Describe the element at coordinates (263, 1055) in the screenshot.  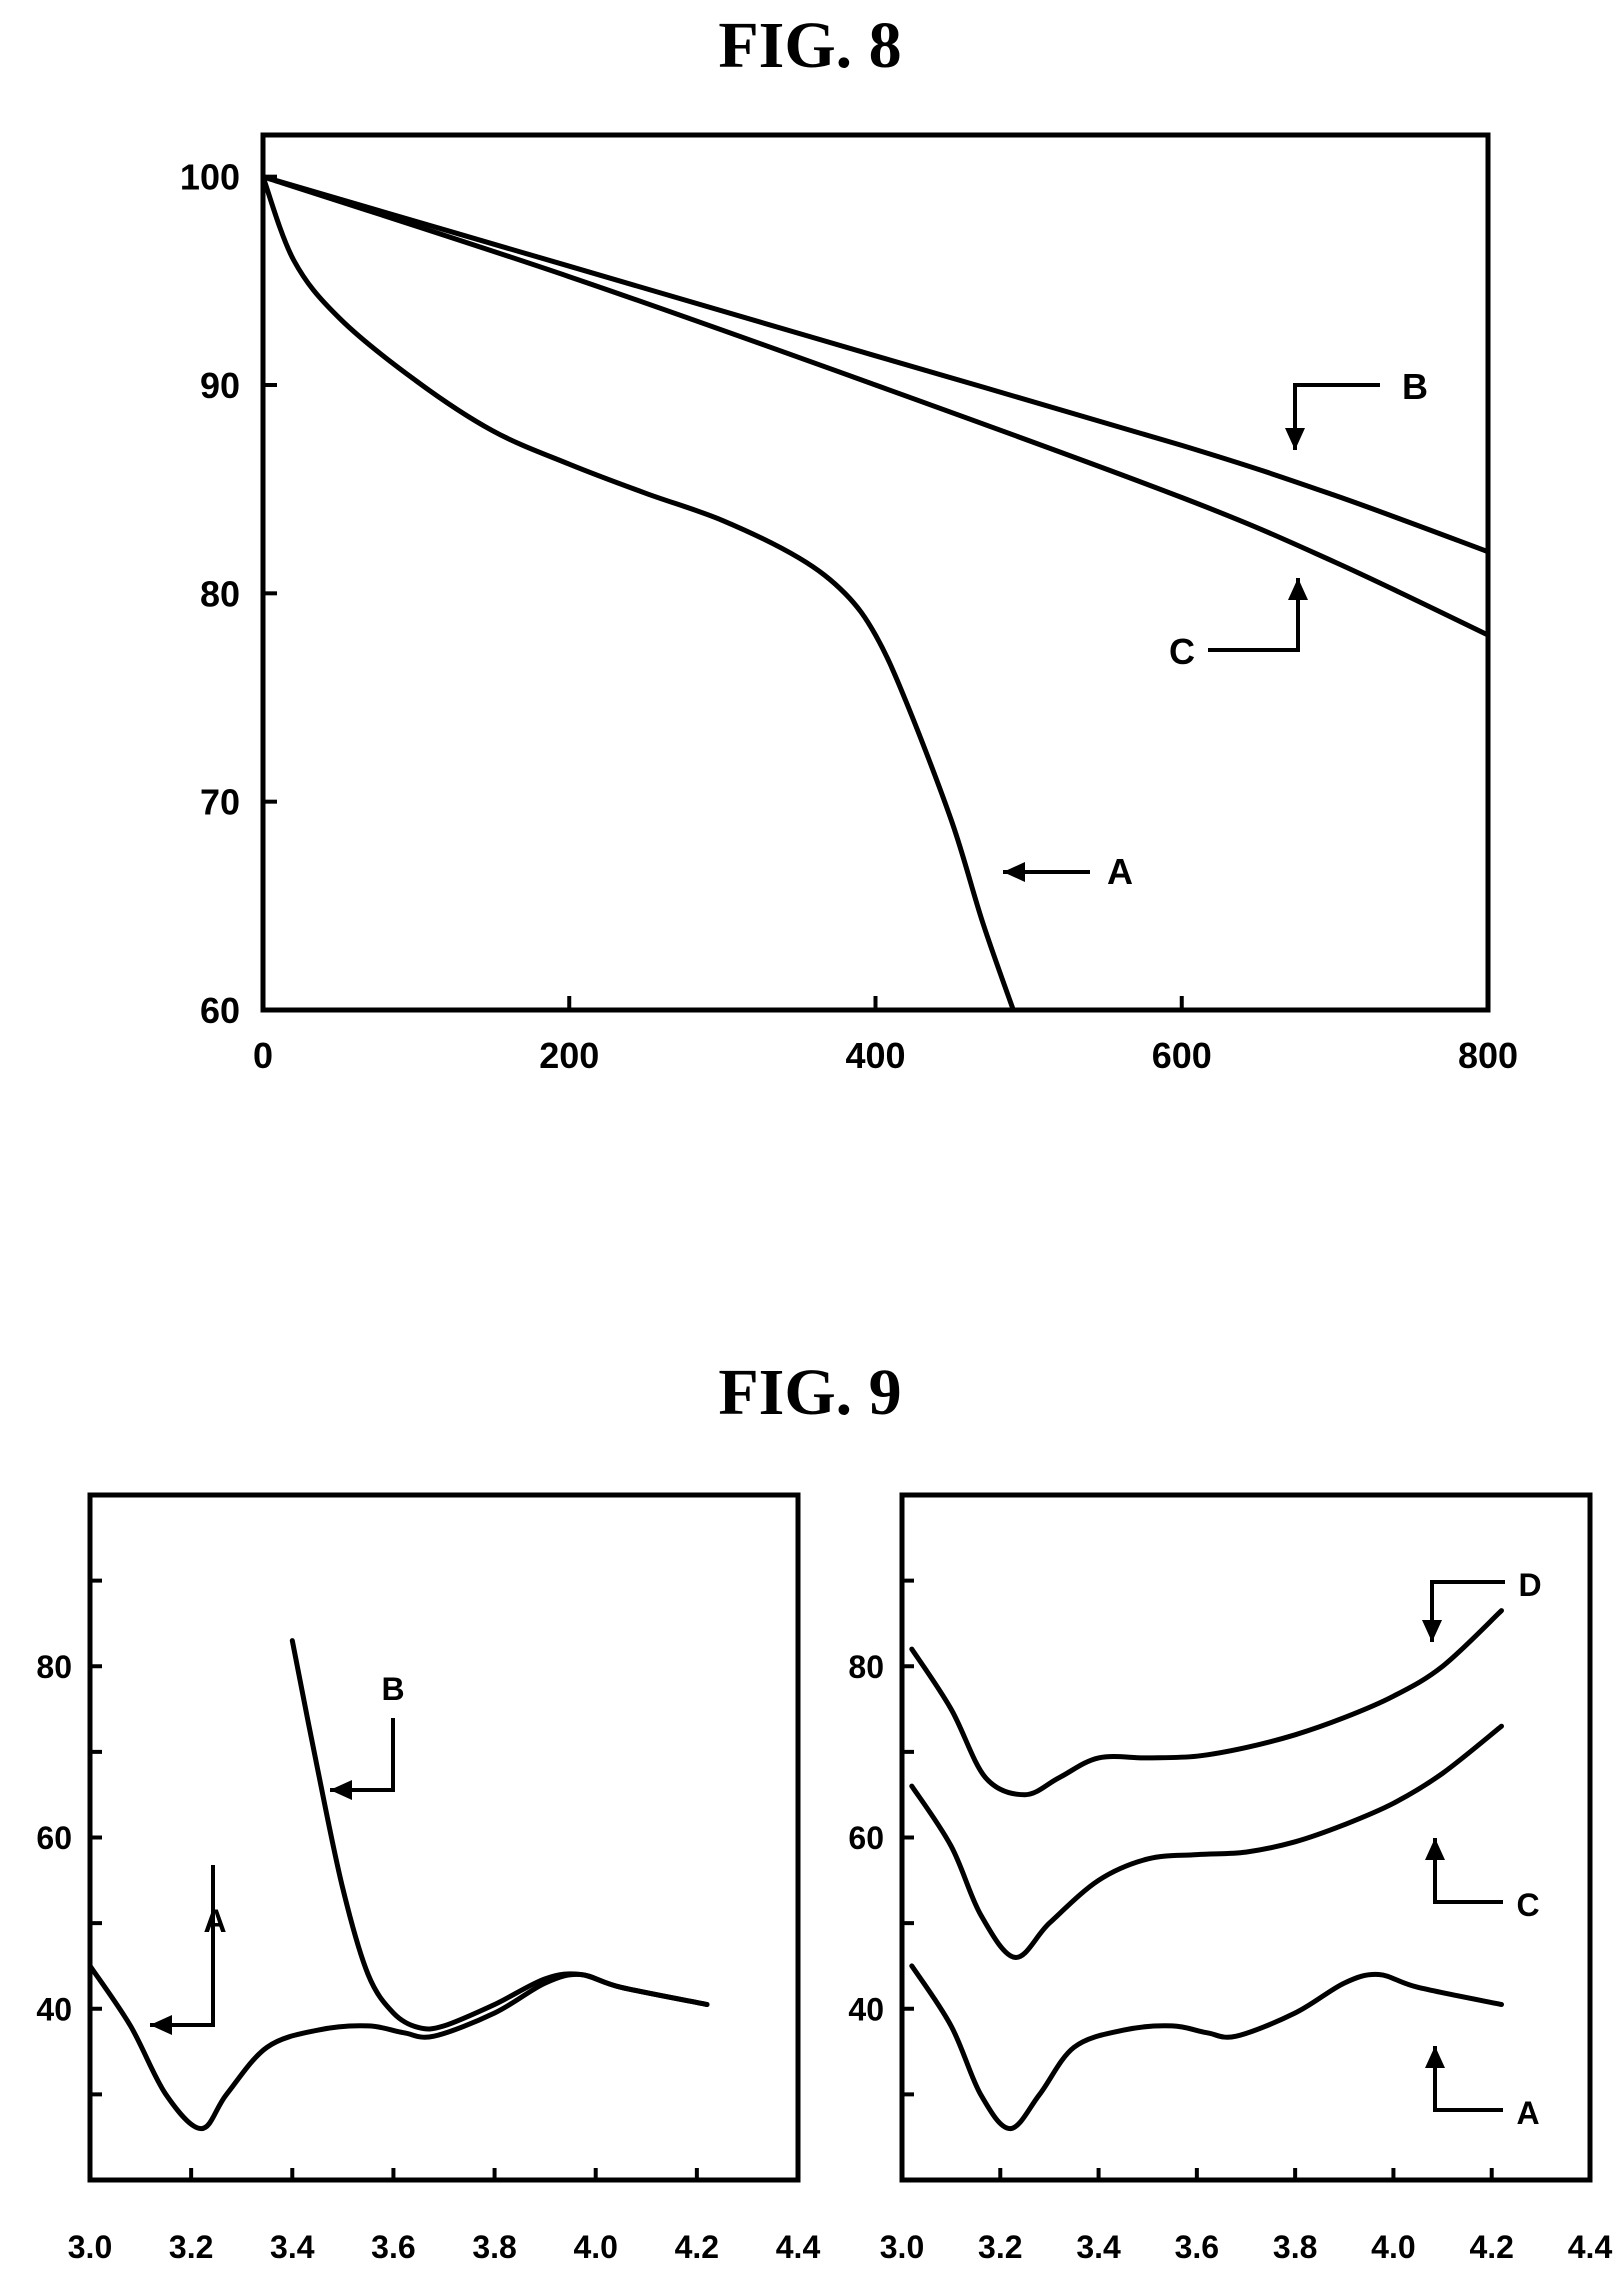
I see `x-tick-label: 0` at that location.